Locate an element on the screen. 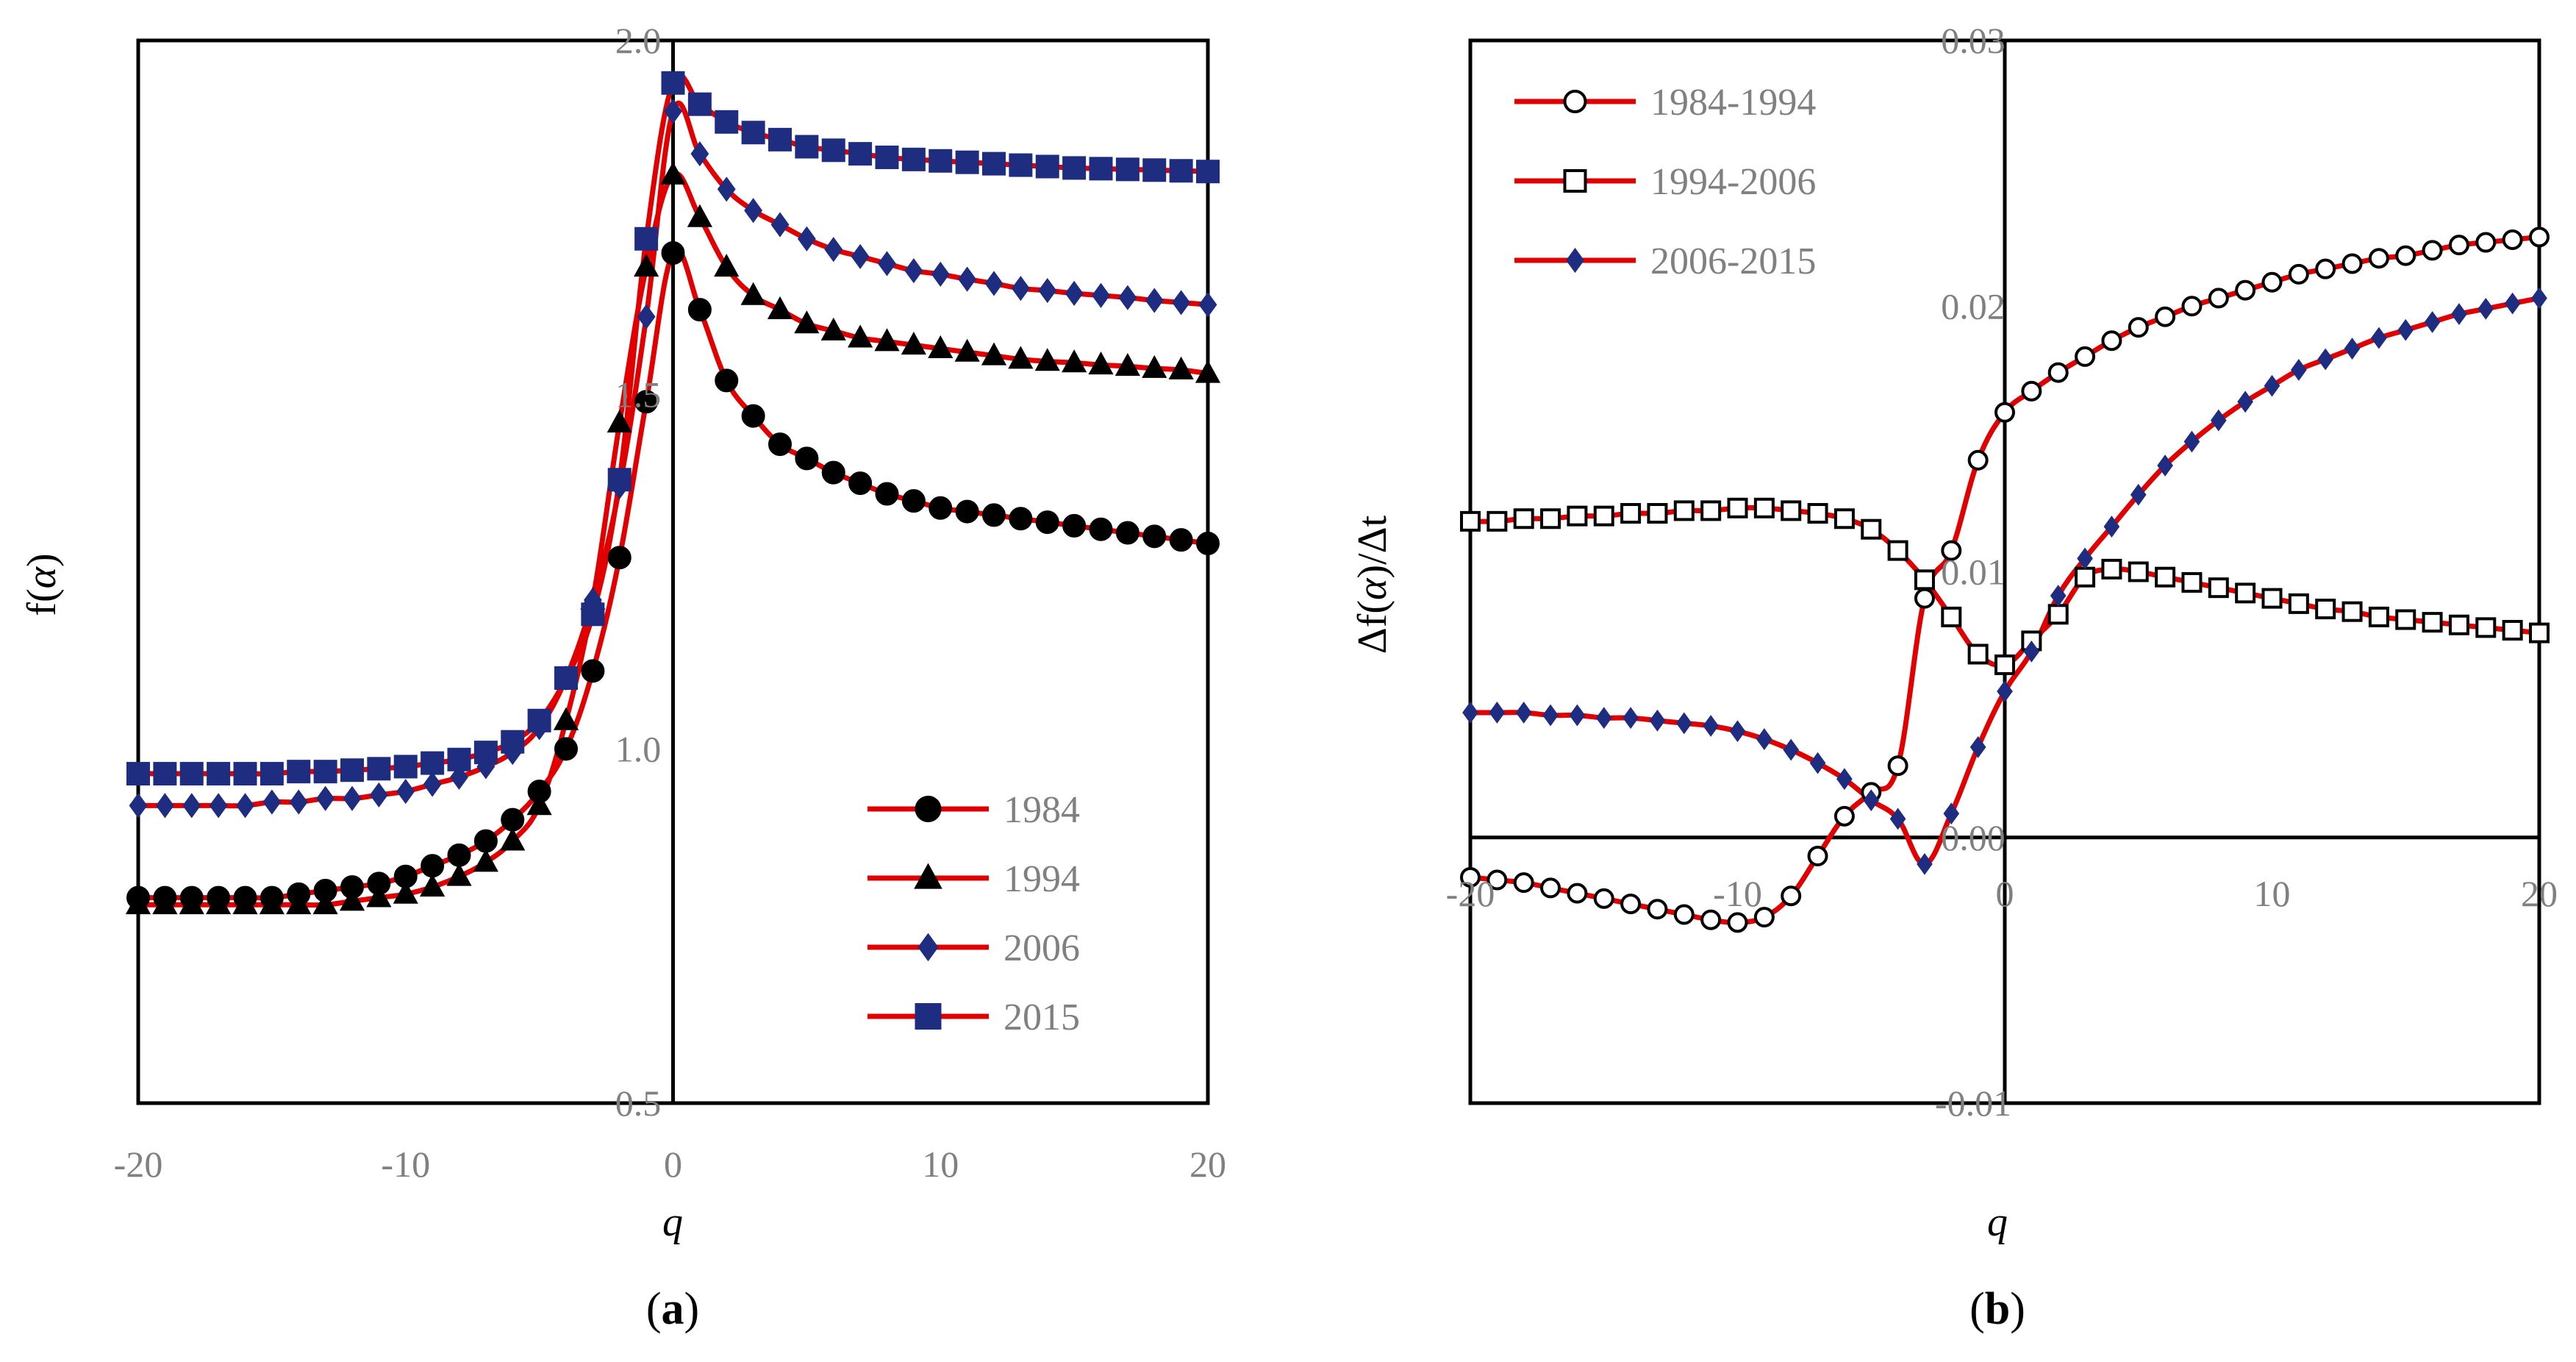 The image size is (2576, 1362). panel-label: (b) is located at coordinates (1997, 1309).